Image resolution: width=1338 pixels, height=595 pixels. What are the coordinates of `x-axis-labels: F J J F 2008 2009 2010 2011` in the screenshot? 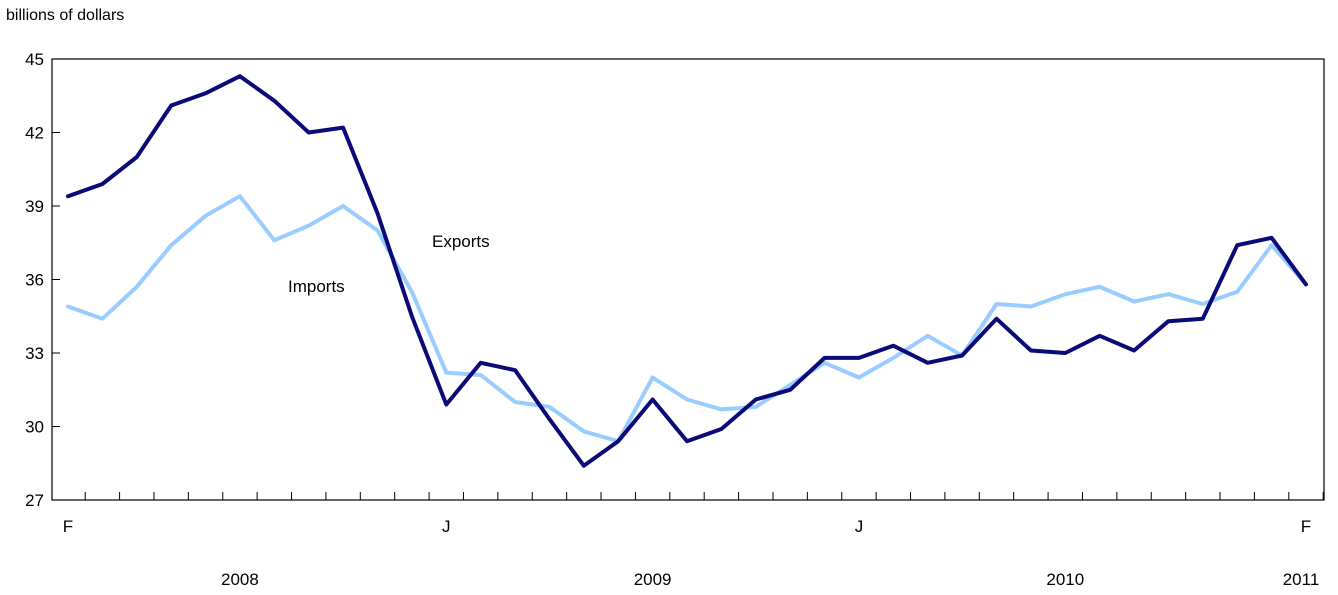 It's located at (691, 553).